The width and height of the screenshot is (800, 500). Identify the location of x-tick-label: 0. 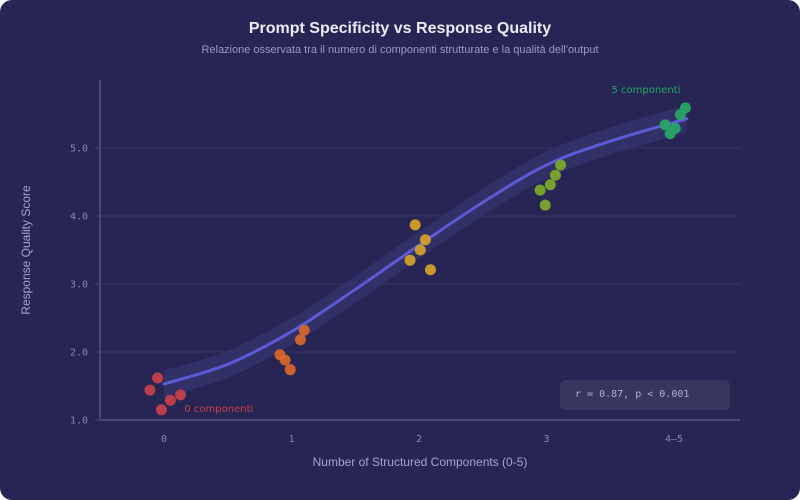
(164, 439).